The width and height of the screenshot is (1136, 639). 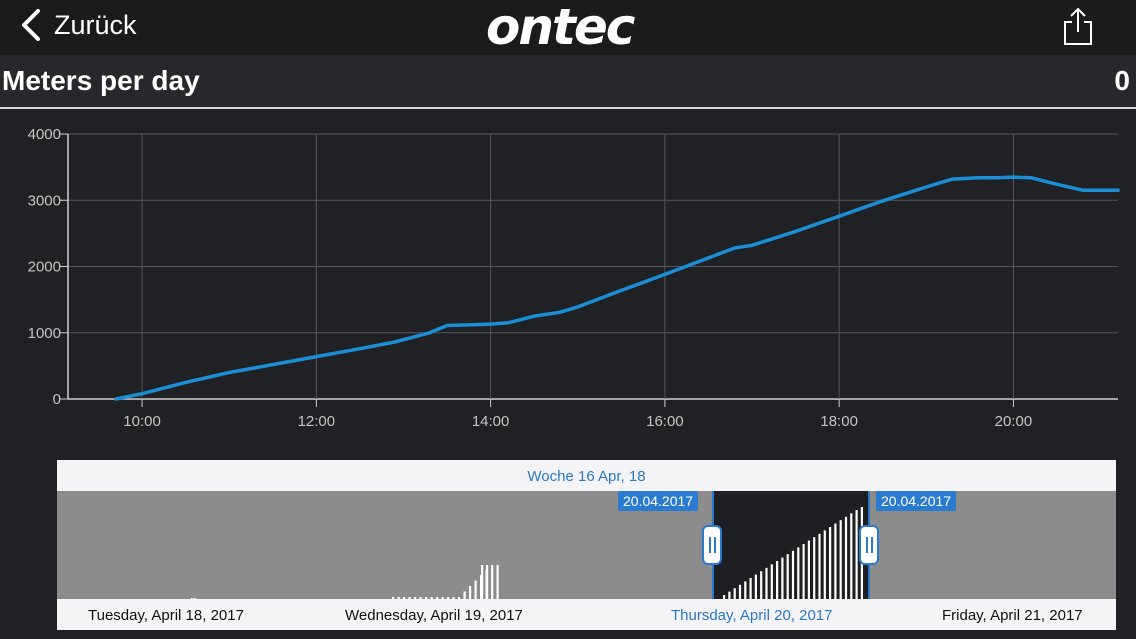 I want to click on range-start-date: 20.04.2017, so click(x=658, y=501).